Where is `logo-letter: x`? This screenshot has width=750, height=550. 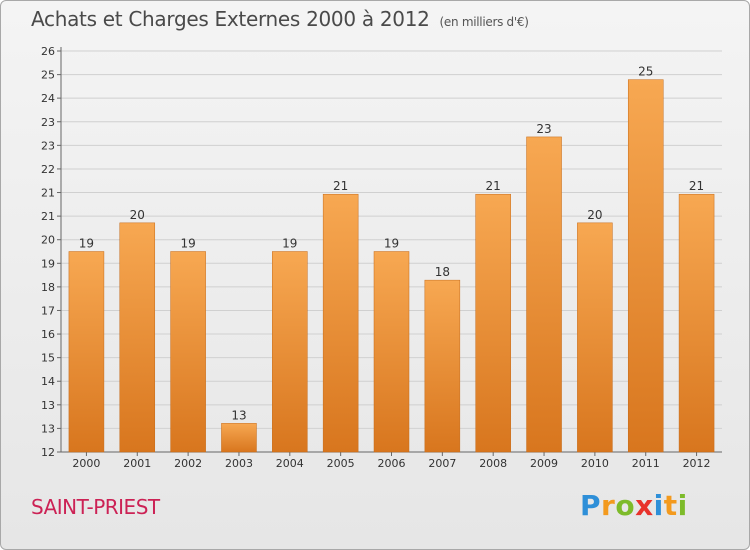
logo-letter: x is located at coordinates (644, 505).